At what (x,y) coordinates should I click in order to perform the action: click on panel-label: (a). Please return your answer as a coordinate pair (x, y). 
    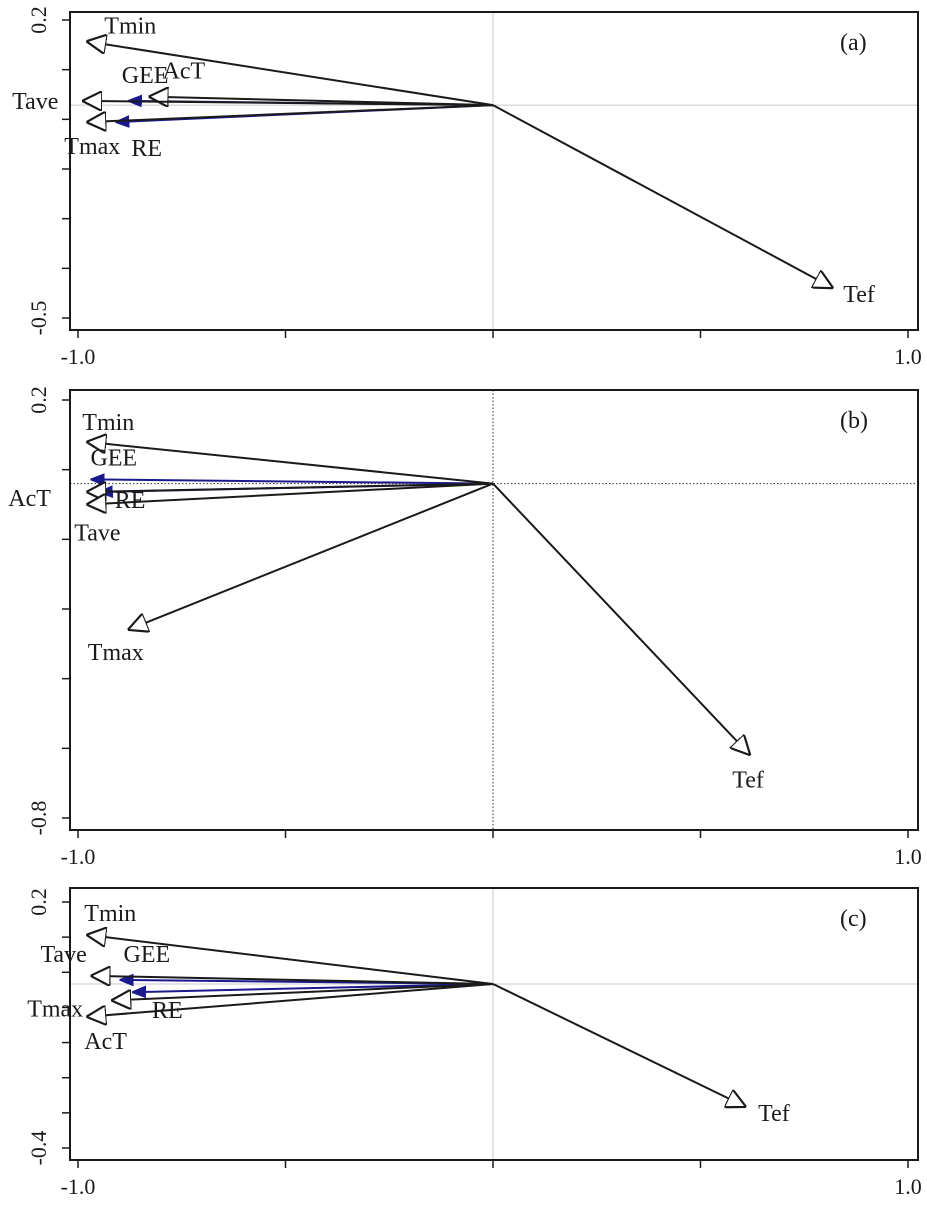
    Looking at the image, I should click on (853, 43).